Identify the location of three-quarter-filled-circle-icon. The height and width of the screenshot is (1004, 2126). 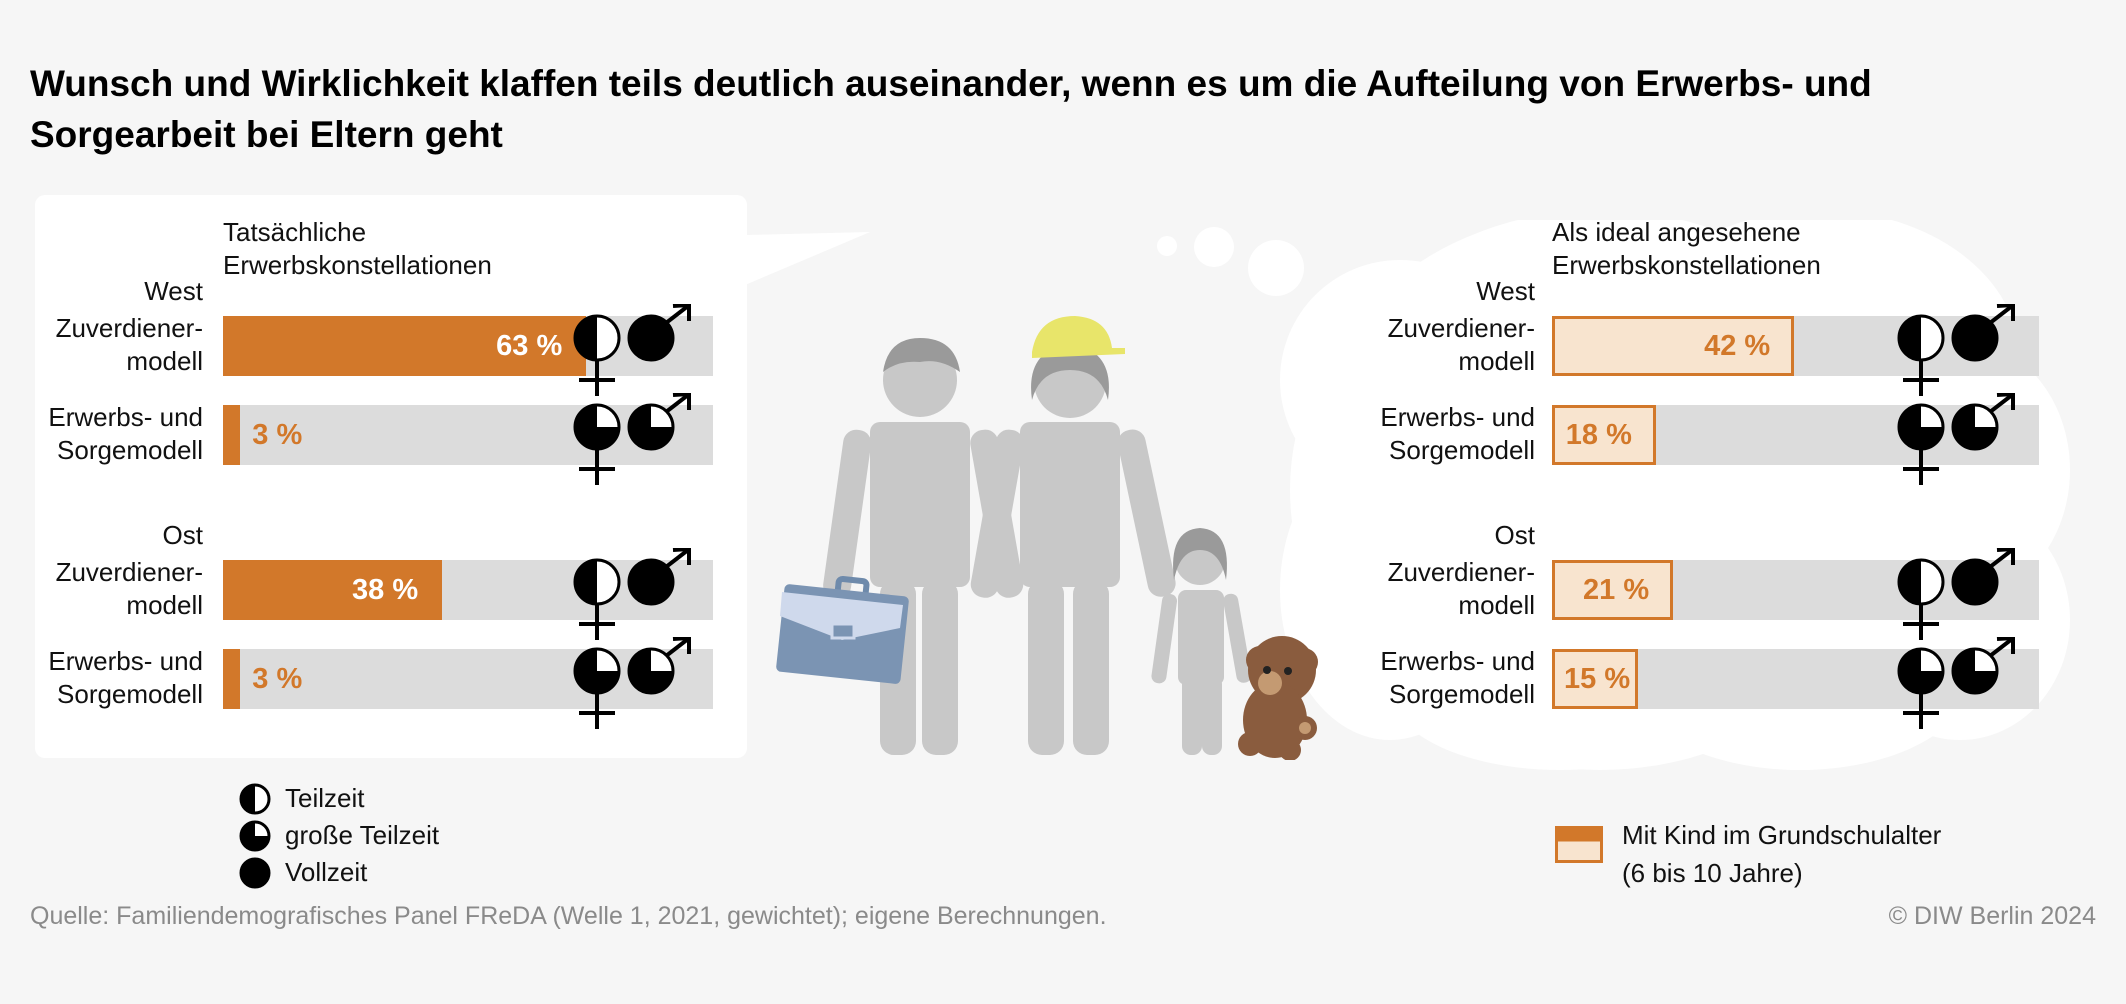
(255, 836).